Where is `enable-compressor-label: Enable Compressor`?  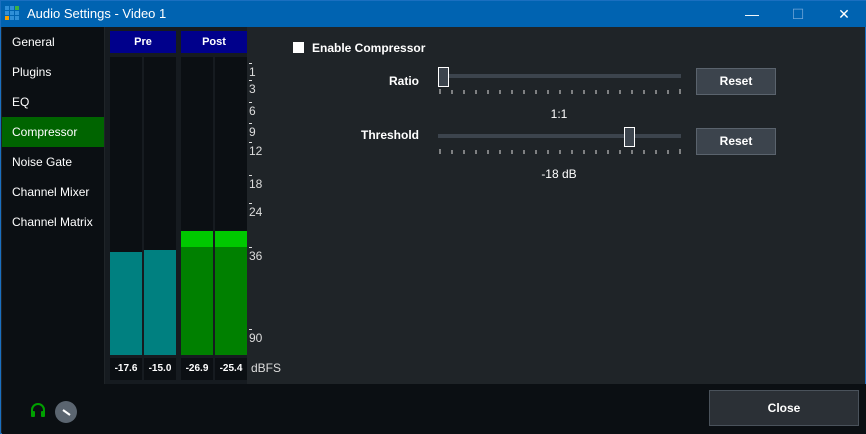
enable-compressor-label: Enable Compressor is located at coordinates (369, 48).